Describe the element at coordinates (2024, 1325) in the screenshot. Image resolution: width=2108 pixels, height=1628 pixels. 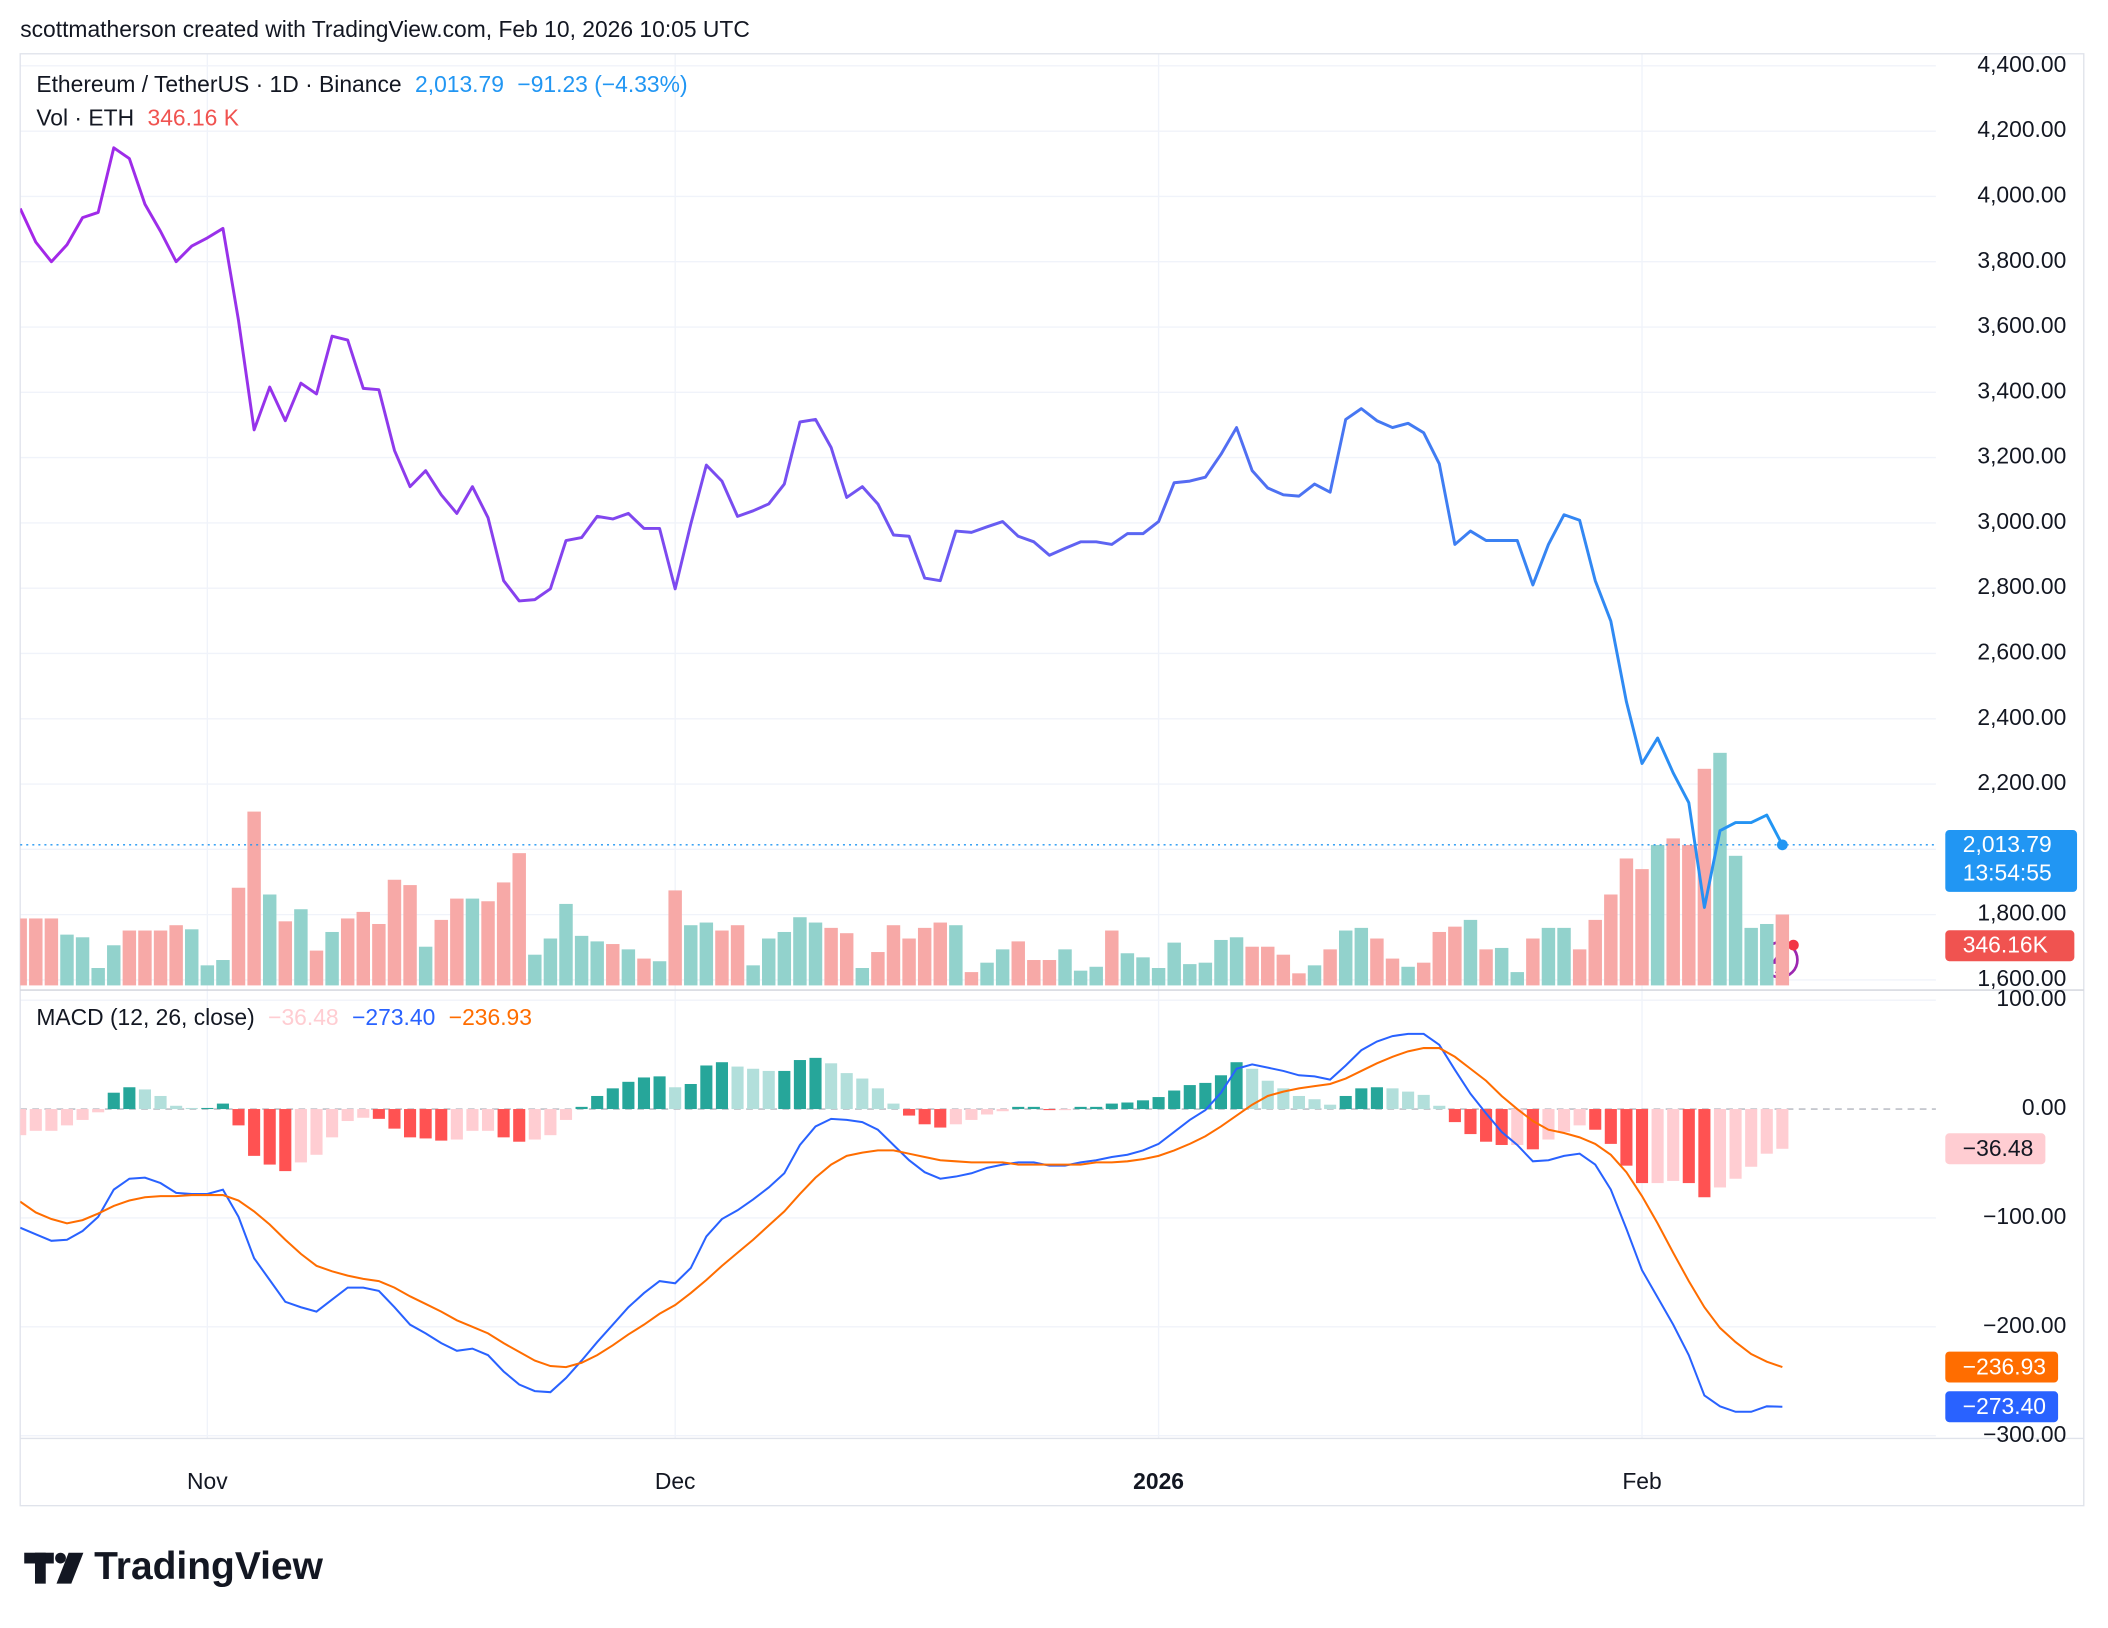
I see `y-tick-label: −200.00` at that location.